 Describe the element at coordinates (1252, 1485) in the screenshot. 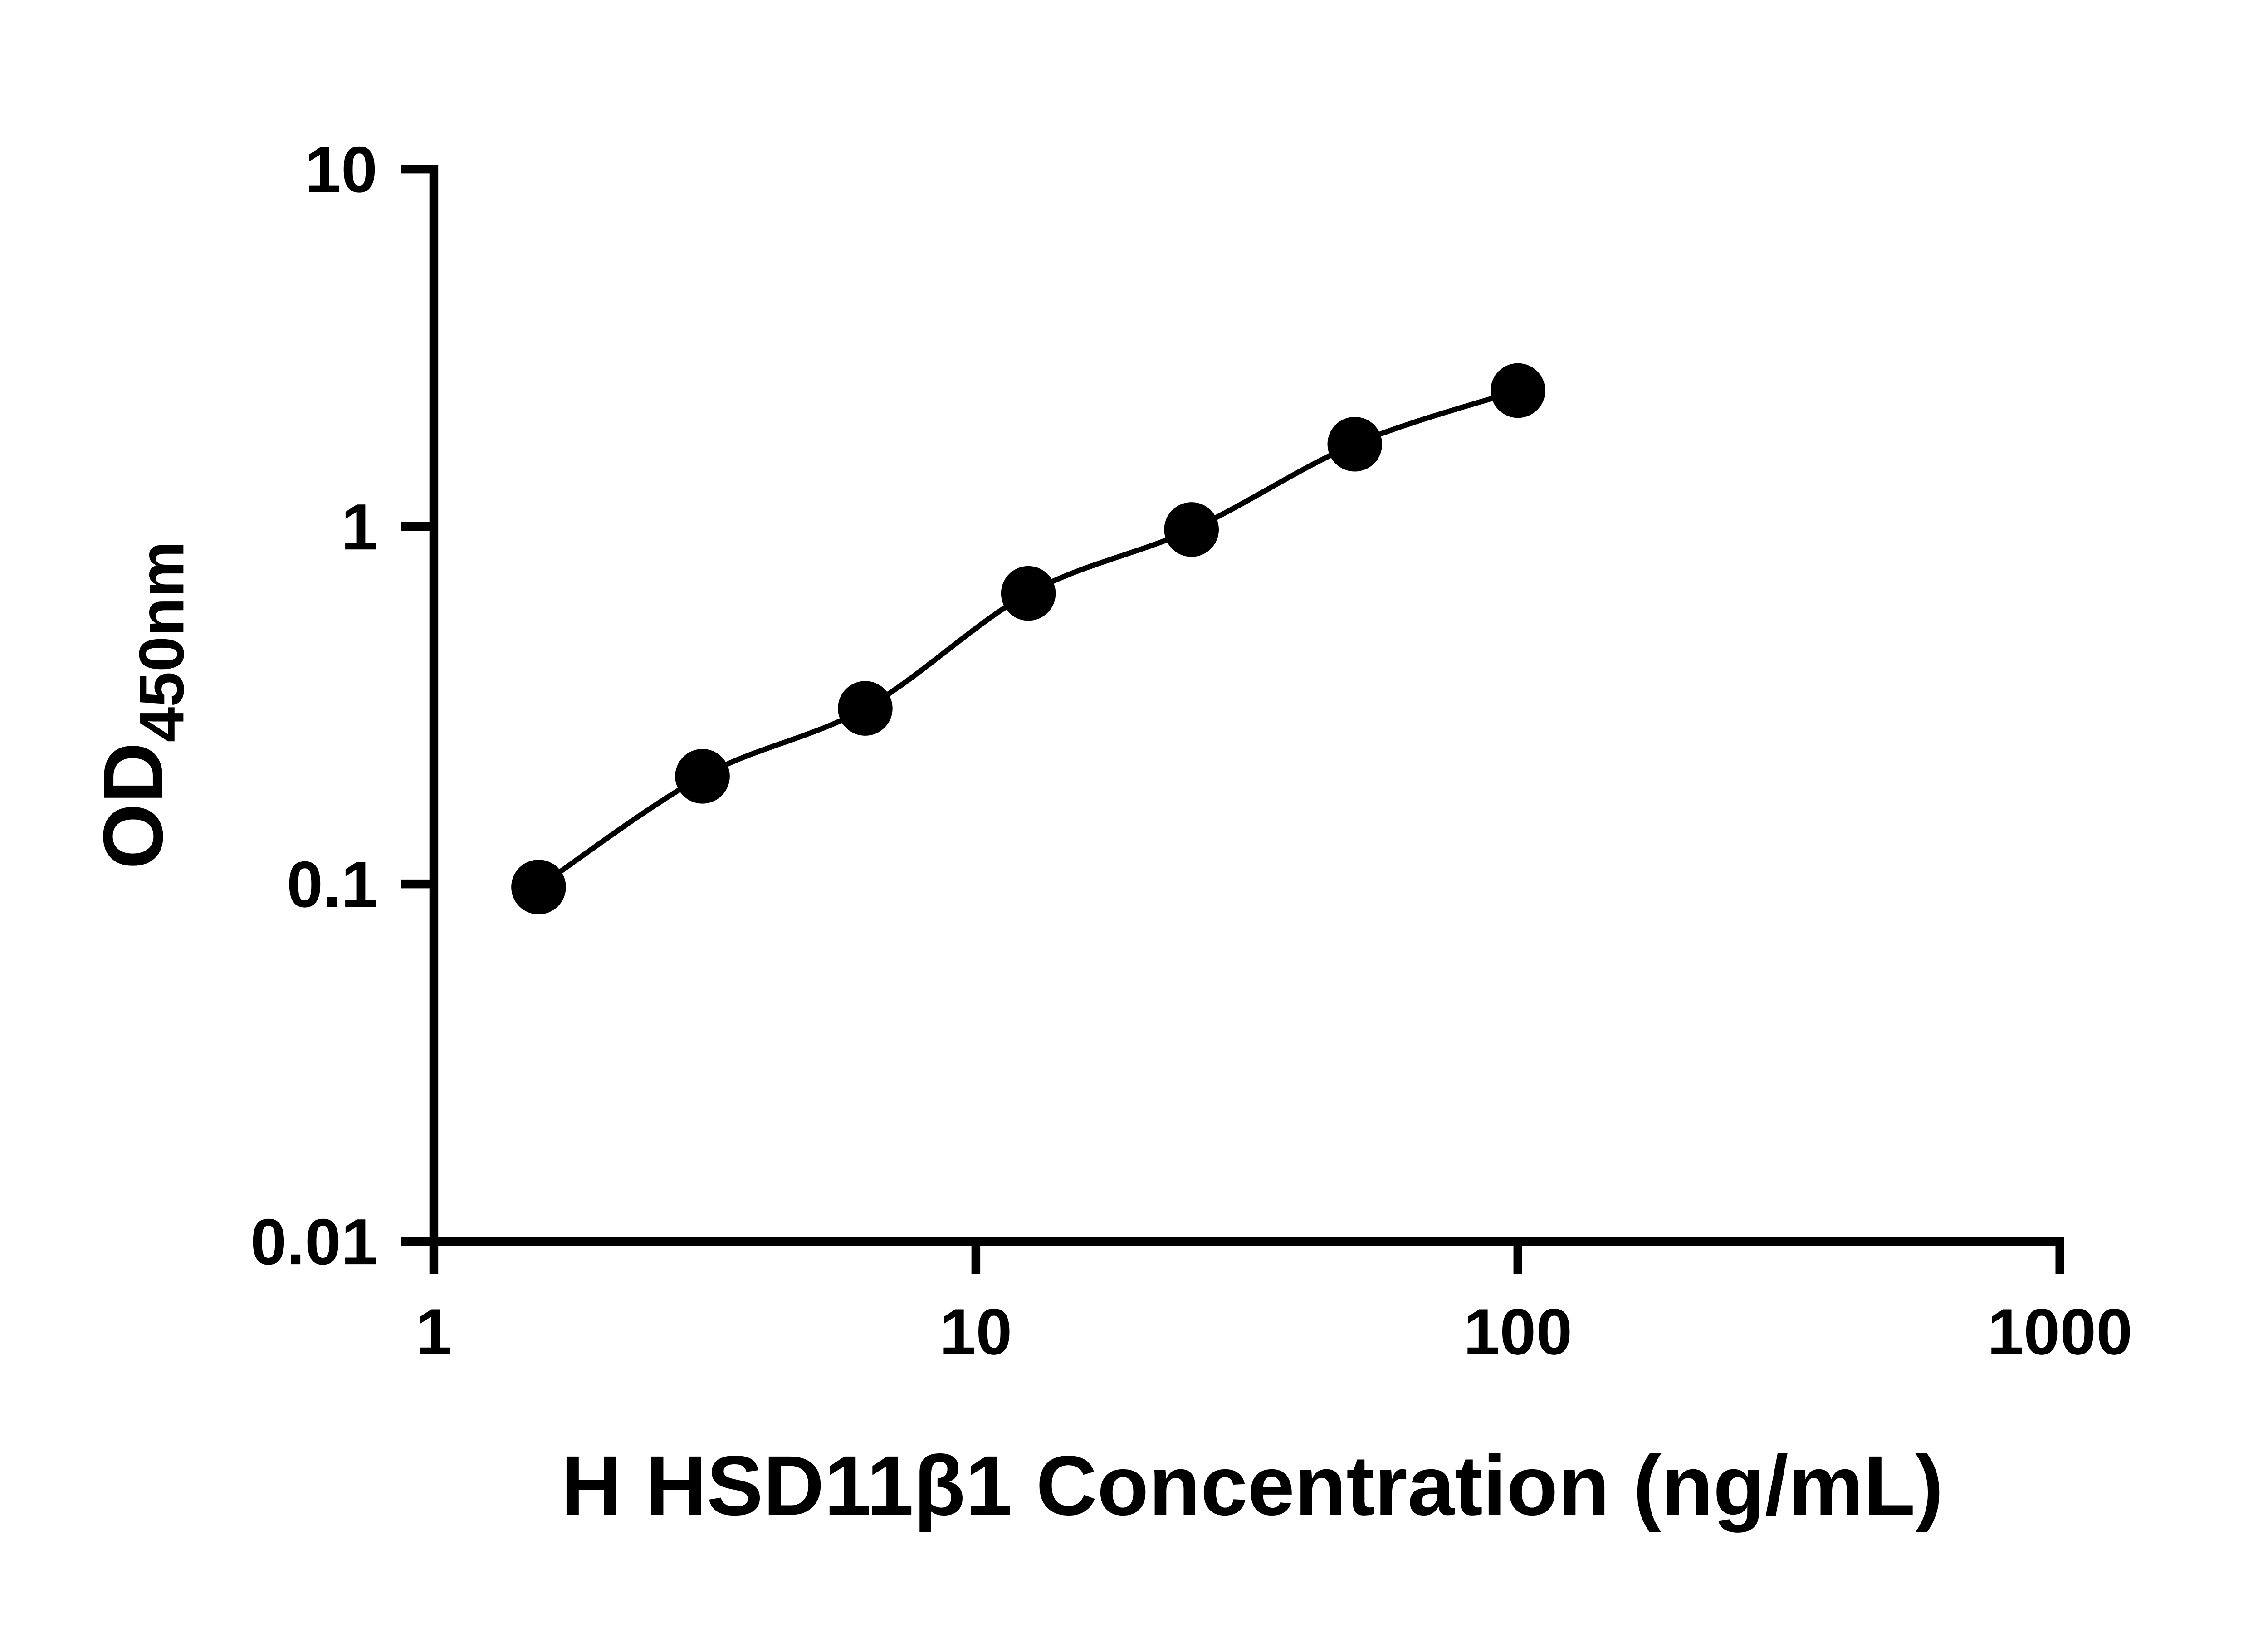

I see `x-axis-title: H HSD11β1 Concentration (ng/mL)` at that location.